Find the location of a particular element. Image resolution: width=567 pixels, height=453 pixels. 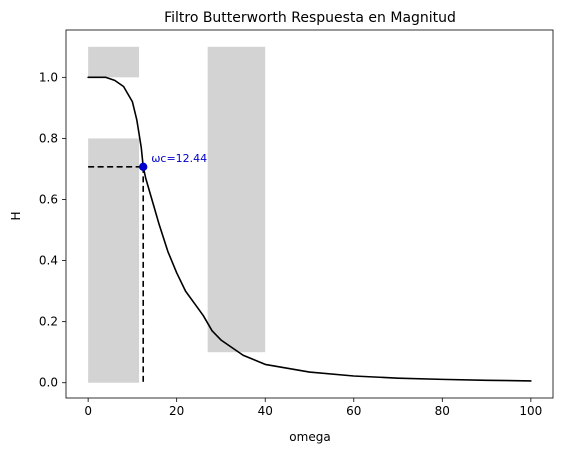

y-tick-label: 0.6 is located at coordinates (48, 199).